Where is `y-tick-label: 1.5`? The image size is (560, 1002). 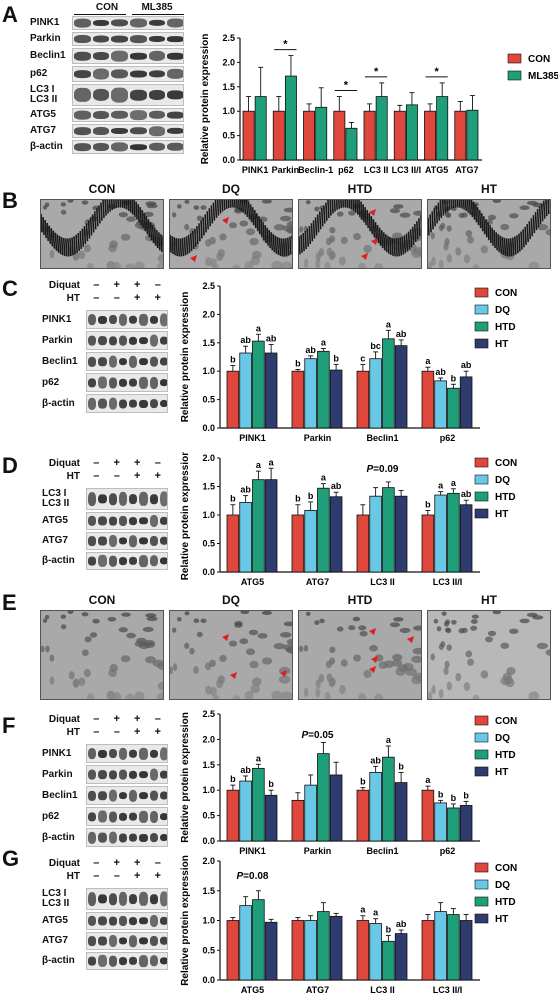 y-tick-label: 1.5 is located at coordinates (208, 891).